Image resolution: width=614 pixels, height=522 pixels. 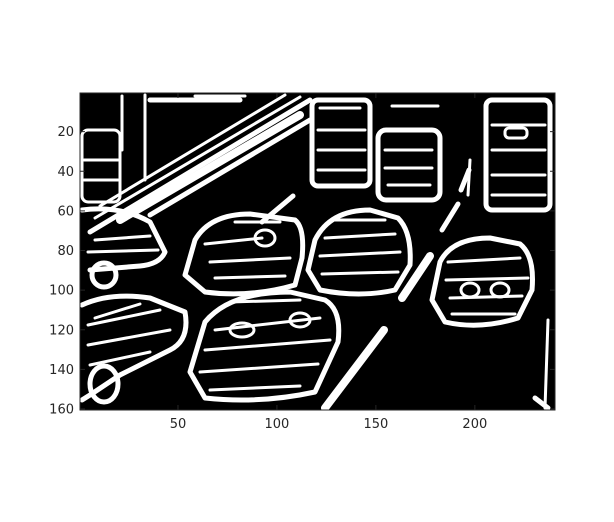 What do you see at coordinates (244, 254) in the screenshot?
I see `car-edges-middle-left` at bounding box center [244, 254].